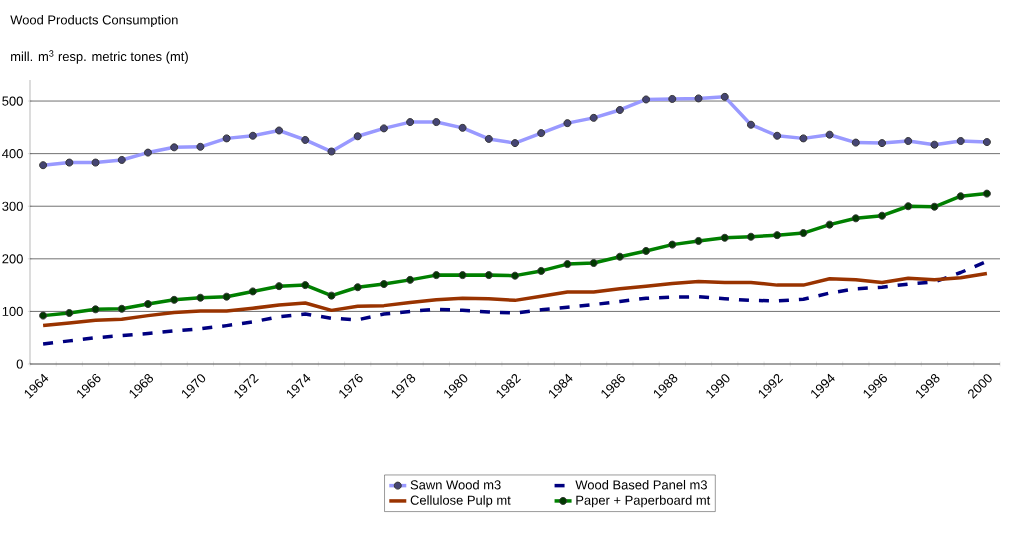 The height and width of the screenshot is (545, 1010). What do you see at coordinates (12, 101) in the screenshot?
I see `y-tick-label: 500` at bounding box center [12, 101].